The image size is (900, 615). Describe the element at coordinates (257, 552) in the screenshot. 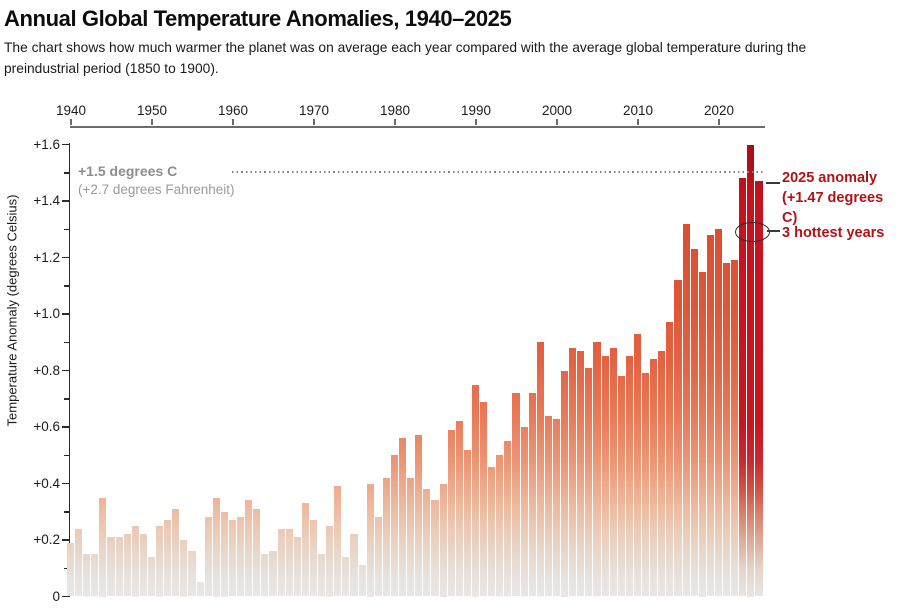

I see `bar-1963` at that location.